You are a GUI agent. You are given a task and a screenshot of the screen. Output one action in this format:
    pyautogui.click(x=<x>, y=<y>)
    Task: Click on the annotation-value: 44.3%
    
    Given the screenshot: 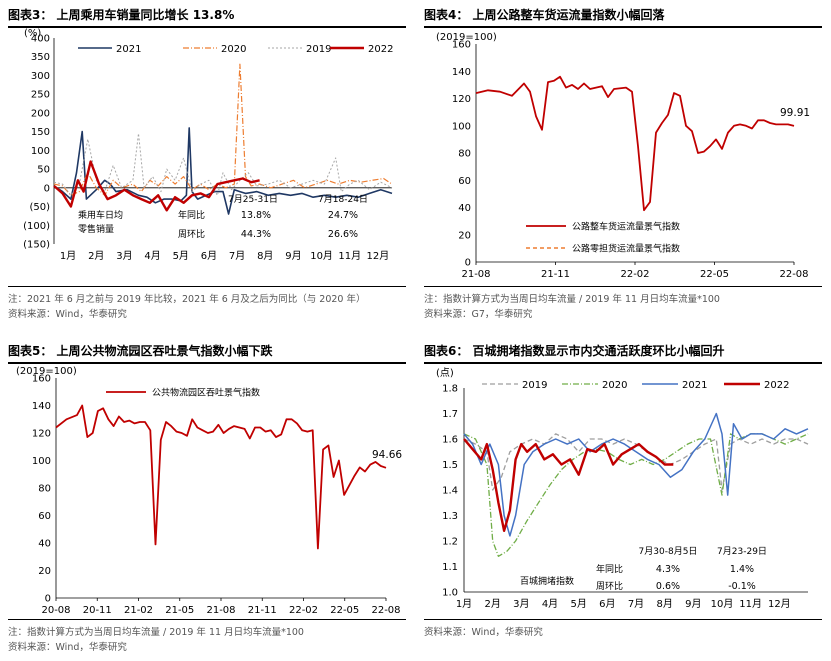 What is the action you would take?
    pyautogui.click(x=256, y=234)
    